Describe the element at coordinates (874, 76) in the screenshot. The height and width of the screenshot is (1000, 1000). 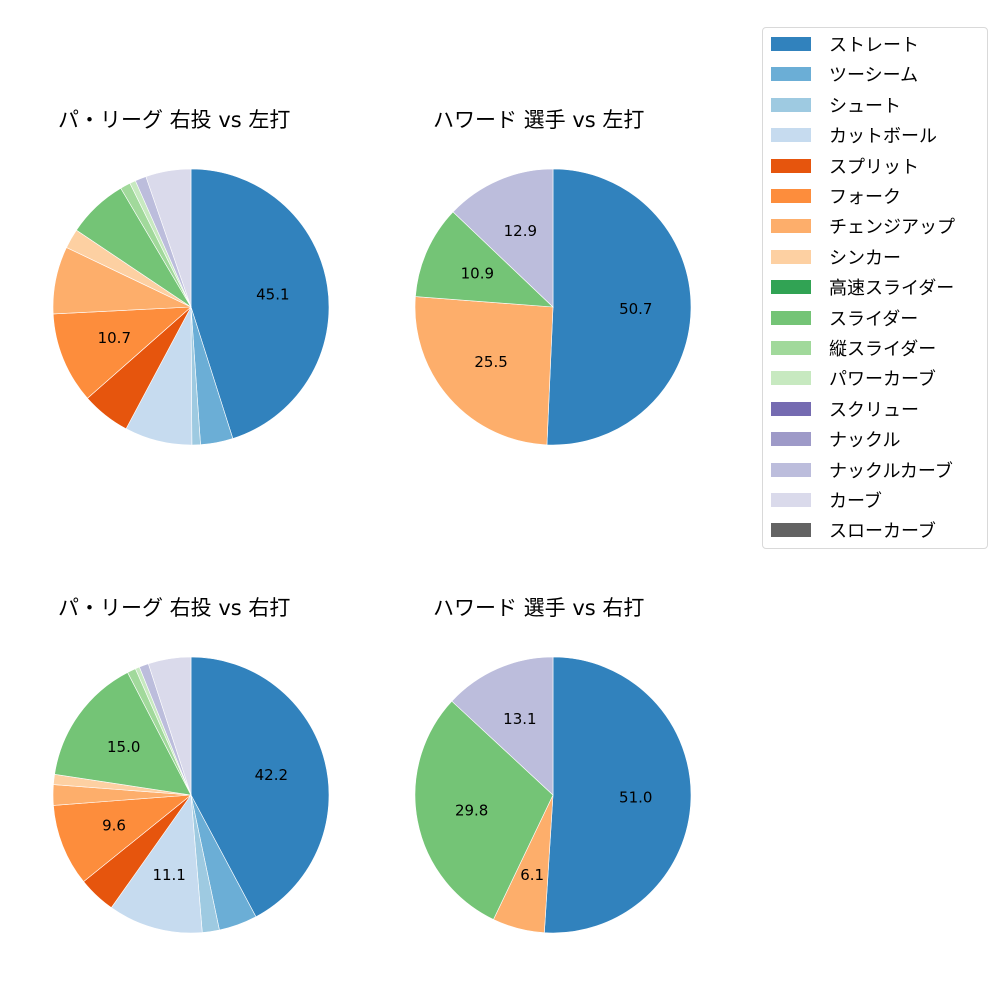
I see `legend-label: ツーシーム` at that location.